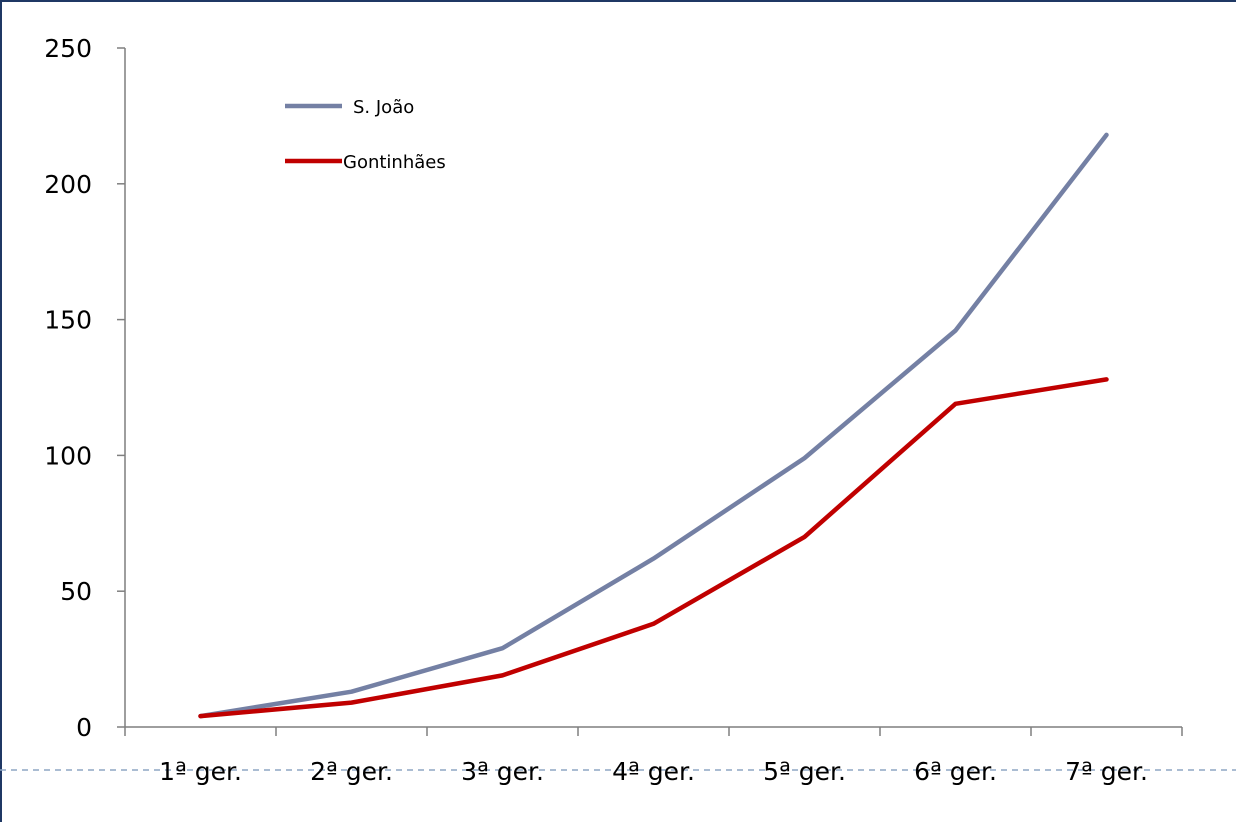 Image resolution: width=1236 pixels, height=822 pixels. Describe the element at coordinates (394, 162) in the screenshot. I see `legend-label: Gontinhães` at that location.